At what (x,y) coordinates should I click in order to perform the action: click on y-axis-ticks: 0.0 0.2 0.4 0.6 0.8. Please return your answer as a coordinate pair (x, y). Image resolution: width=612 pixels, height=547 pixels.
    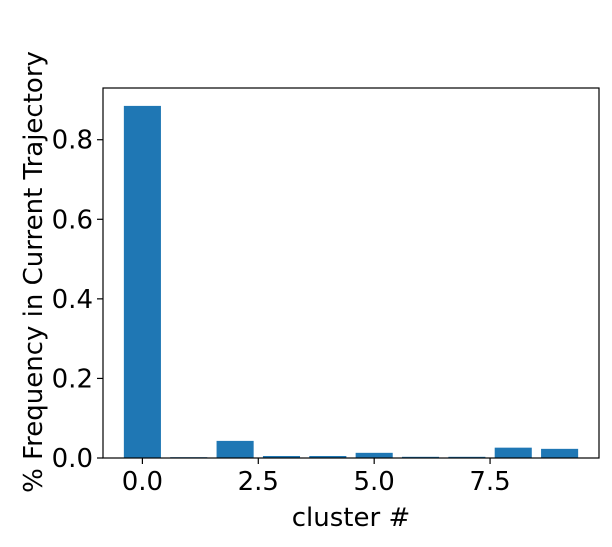
    Looking at the image, I should click on (77, 300).